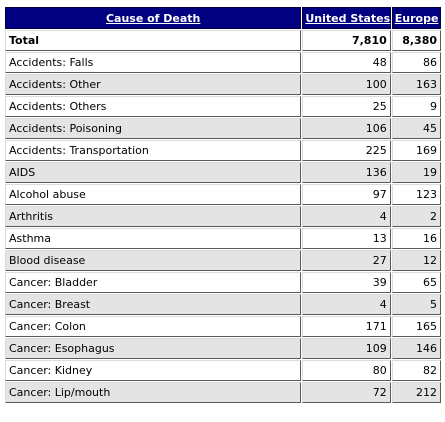 The height and width of the screenshot is (422, 445). What do you see at coordinates (346, 84) in the screenshot?
I see `united-states-value: 100` at bounding box center [346, 84].